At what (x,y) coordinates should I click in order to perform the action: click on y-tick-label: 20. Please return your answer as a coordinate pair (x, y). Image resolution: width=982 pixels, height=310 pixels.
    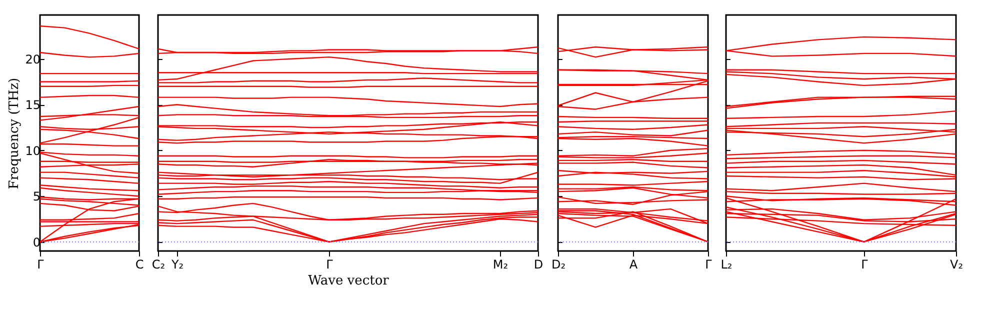
    Looking at the image, I should click on (32, 59).